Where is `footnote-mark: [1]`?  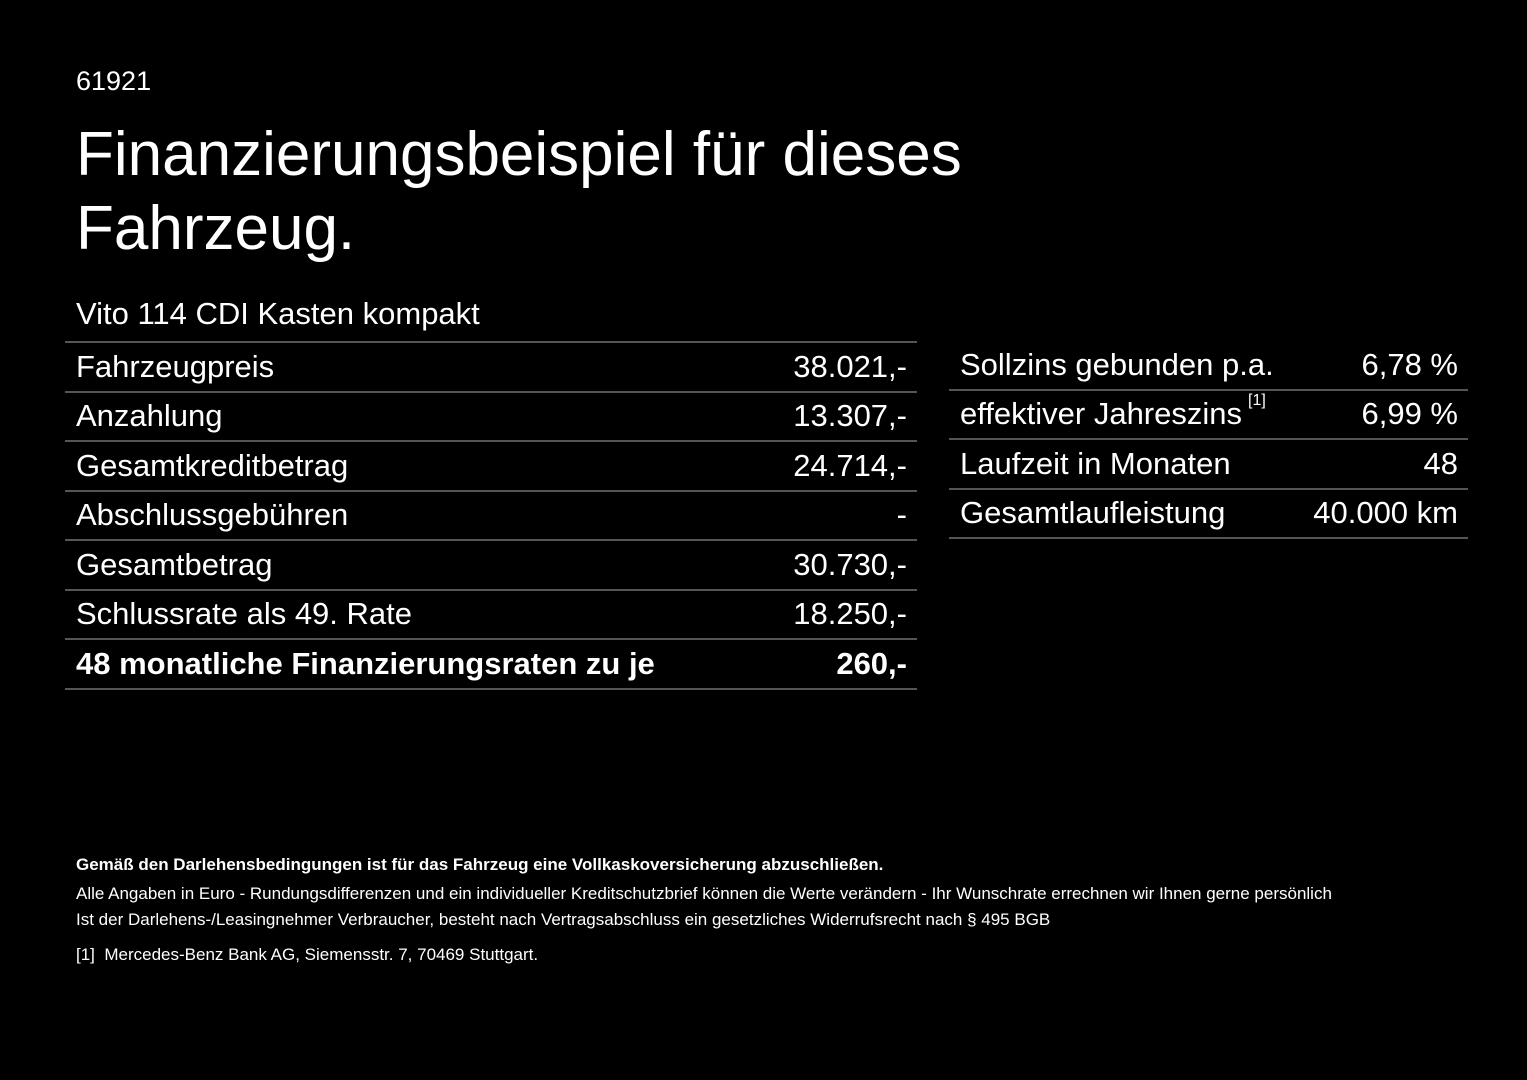 footnote-mark: [1] is located at coordinates (85, 954).